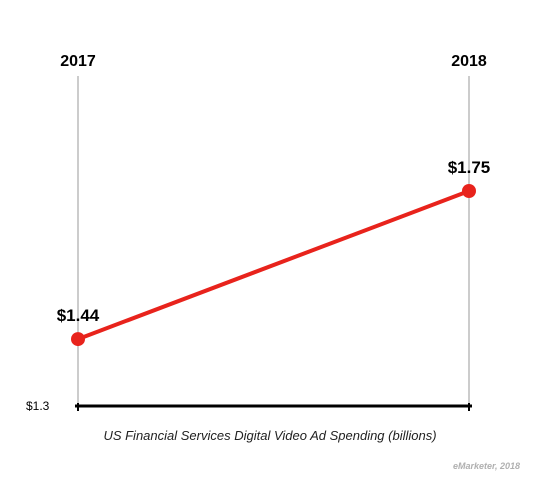 The height and width of the screenshot is (485, 540). What do you see at coordinates (273, 61) in the screenshot?
I see `category-labels: 2017 2018` at bounding box center [273, 61].